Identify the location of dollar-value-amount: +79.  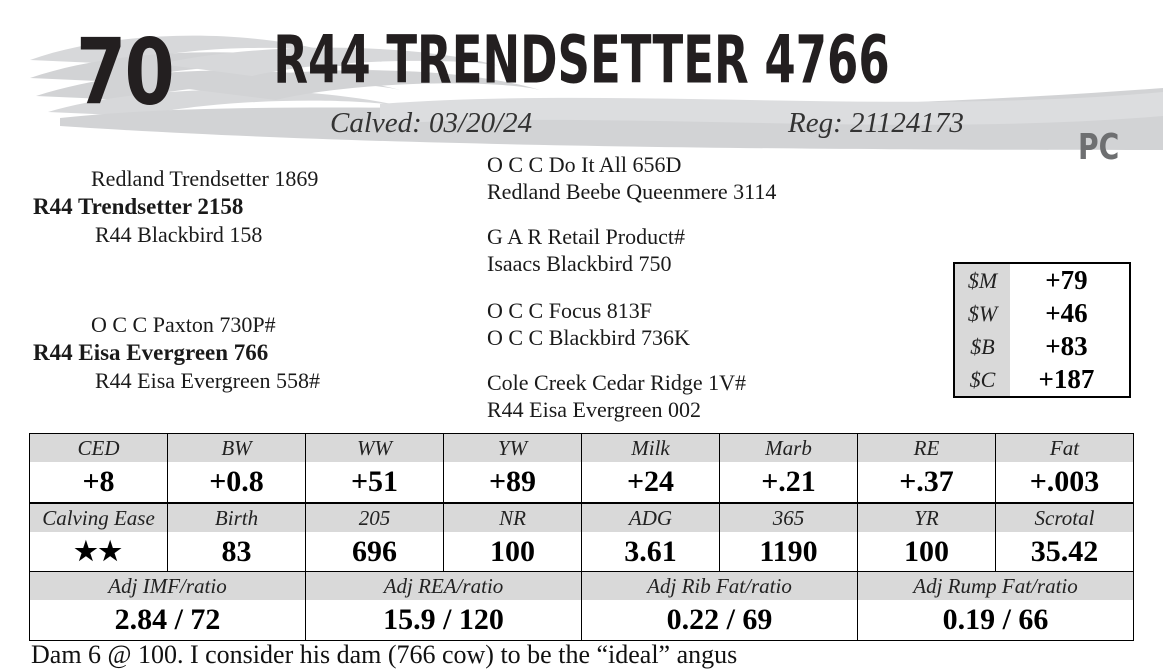
(1066, 280).